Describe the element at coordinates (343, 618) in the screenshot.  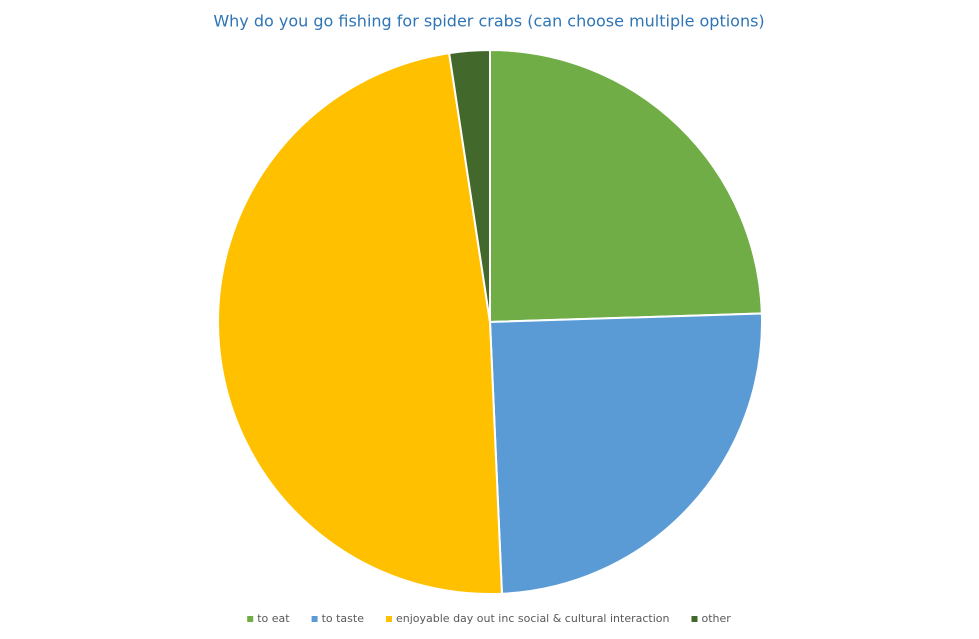
I see `legend-label: to taste` at that location.